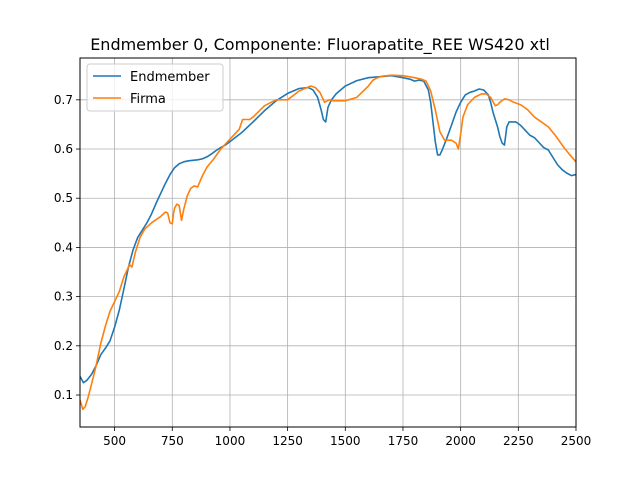  Describe the element at coordinates (63, 149) in the screenshot. I see `y-tick-label: 0.6` at that location.